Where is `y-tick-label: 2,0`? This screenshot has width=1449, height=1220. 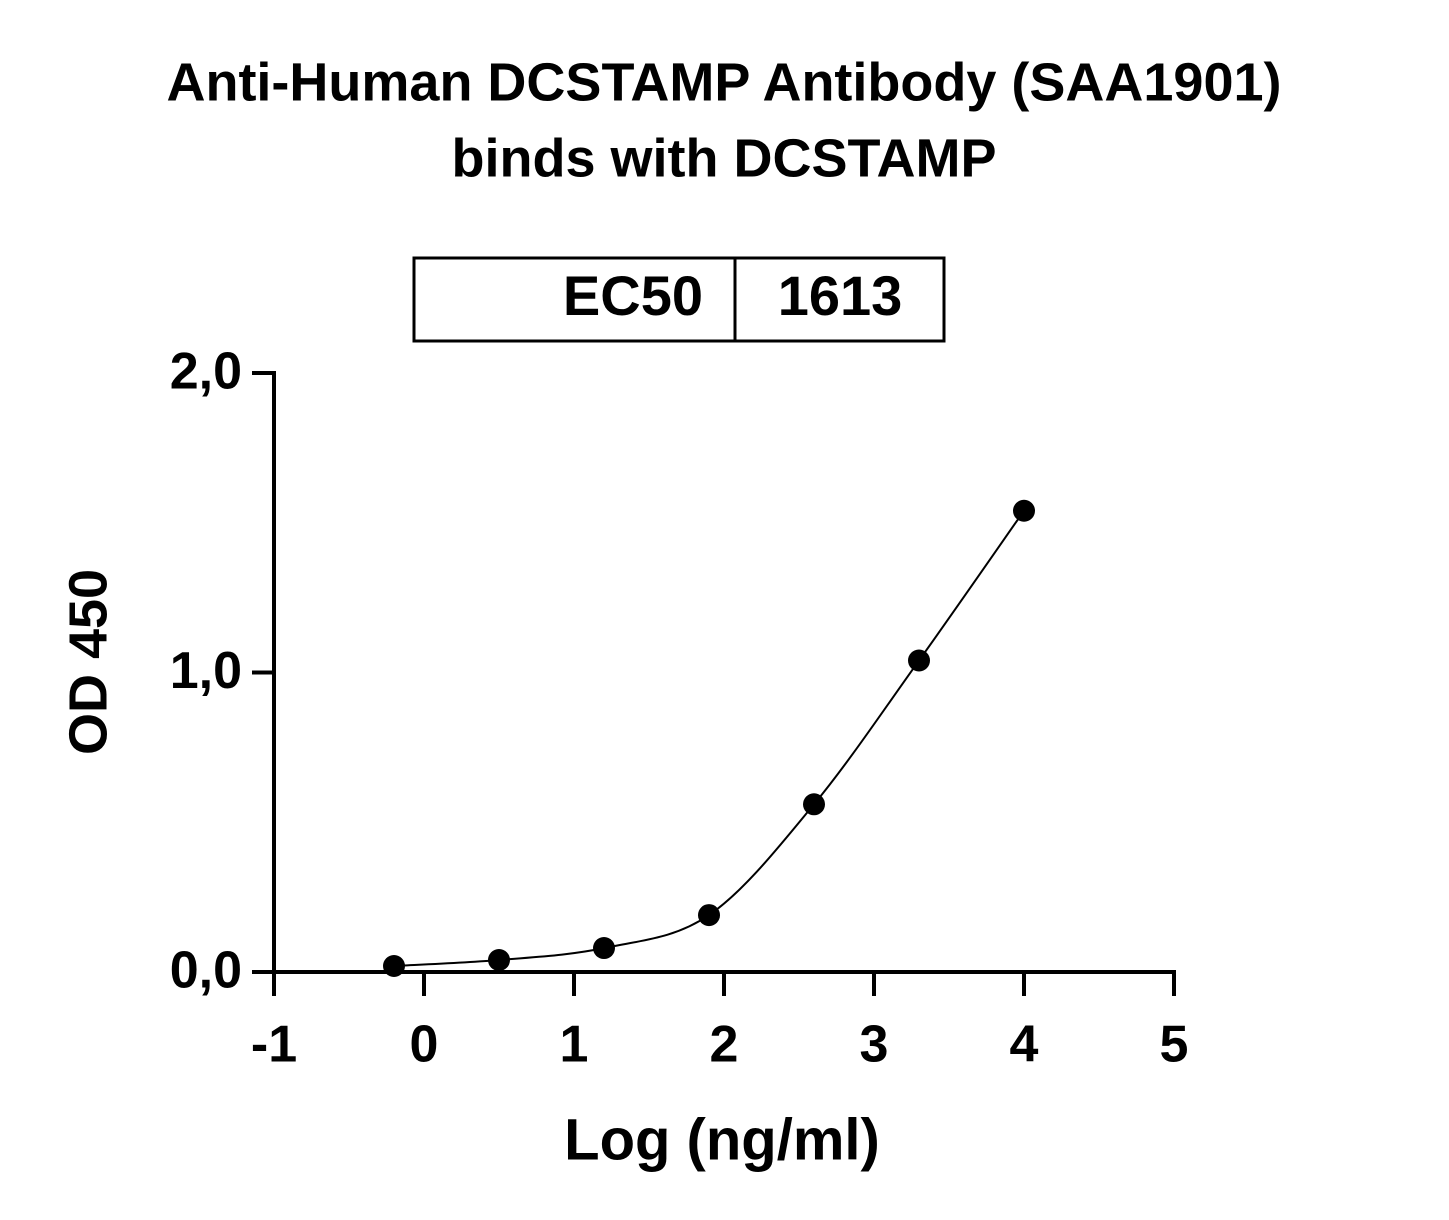
y-tick-label: 2,0 is located at coordinates (206, 372).